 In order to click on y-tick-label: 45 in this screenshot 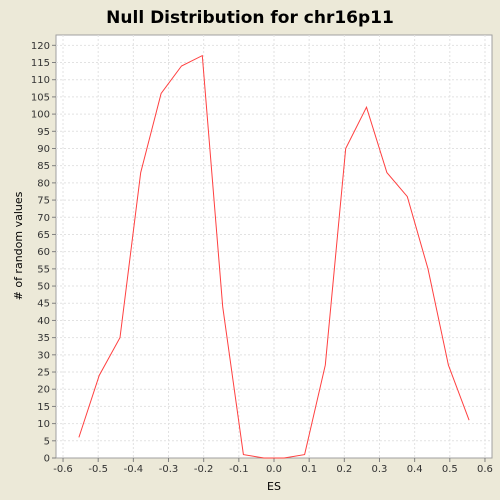, I will do `click(43, 304)`.